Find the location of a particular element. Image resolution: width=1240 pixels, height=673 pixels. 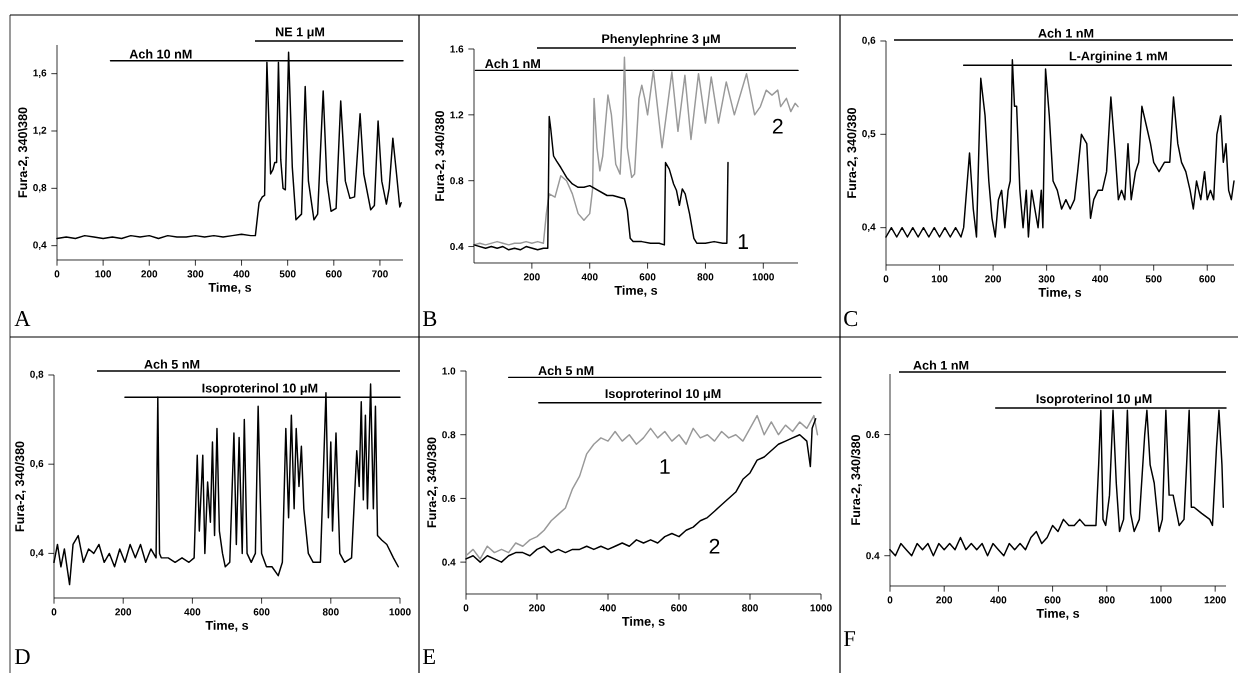

y-axis-title: Fura-2, 340\380 is located at coordinates (23, 152).